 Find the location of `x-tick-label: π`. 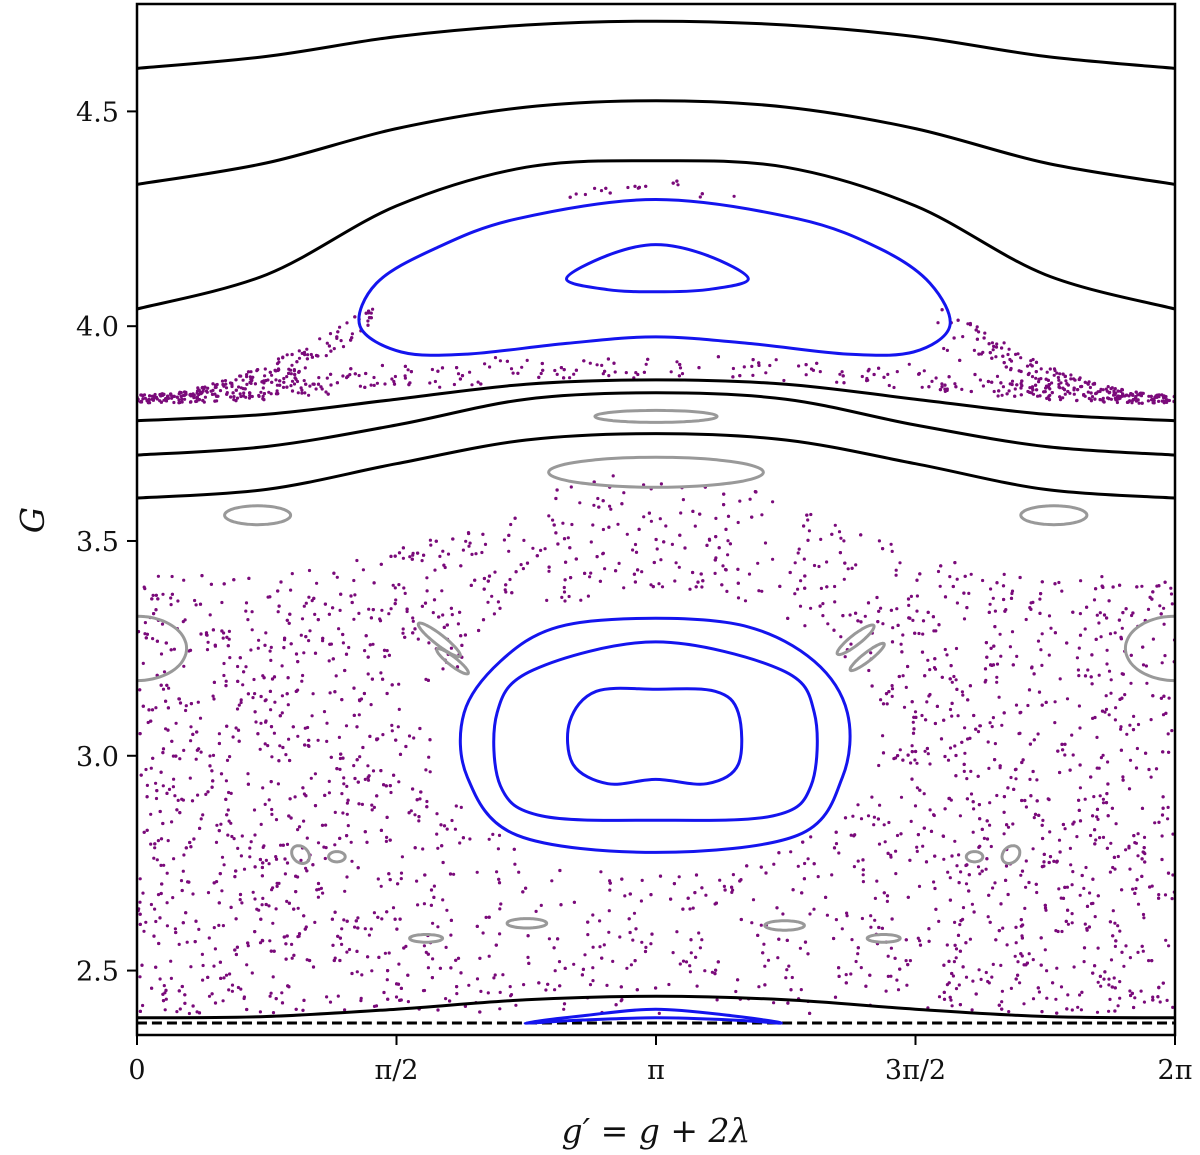

x-tick-label: π is located at coordinates (656, 1070).